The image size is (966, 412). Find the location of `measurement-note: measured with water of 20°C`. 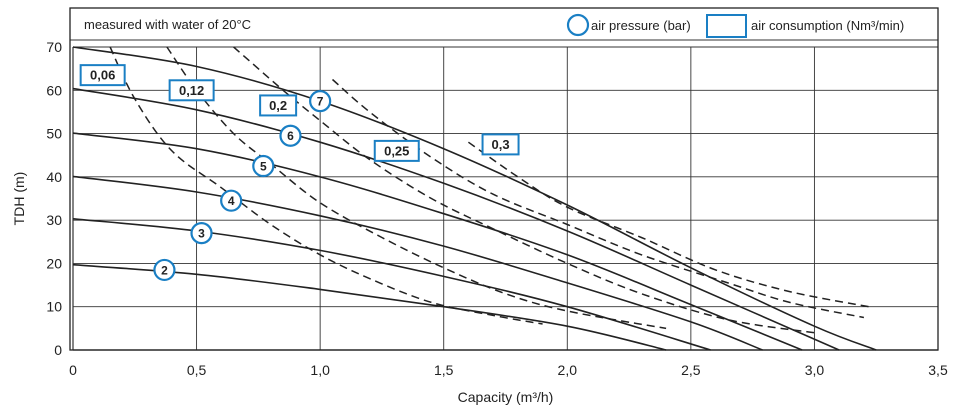

measurement-note: measured with water of 20°C is located at coordinates (167, 24).